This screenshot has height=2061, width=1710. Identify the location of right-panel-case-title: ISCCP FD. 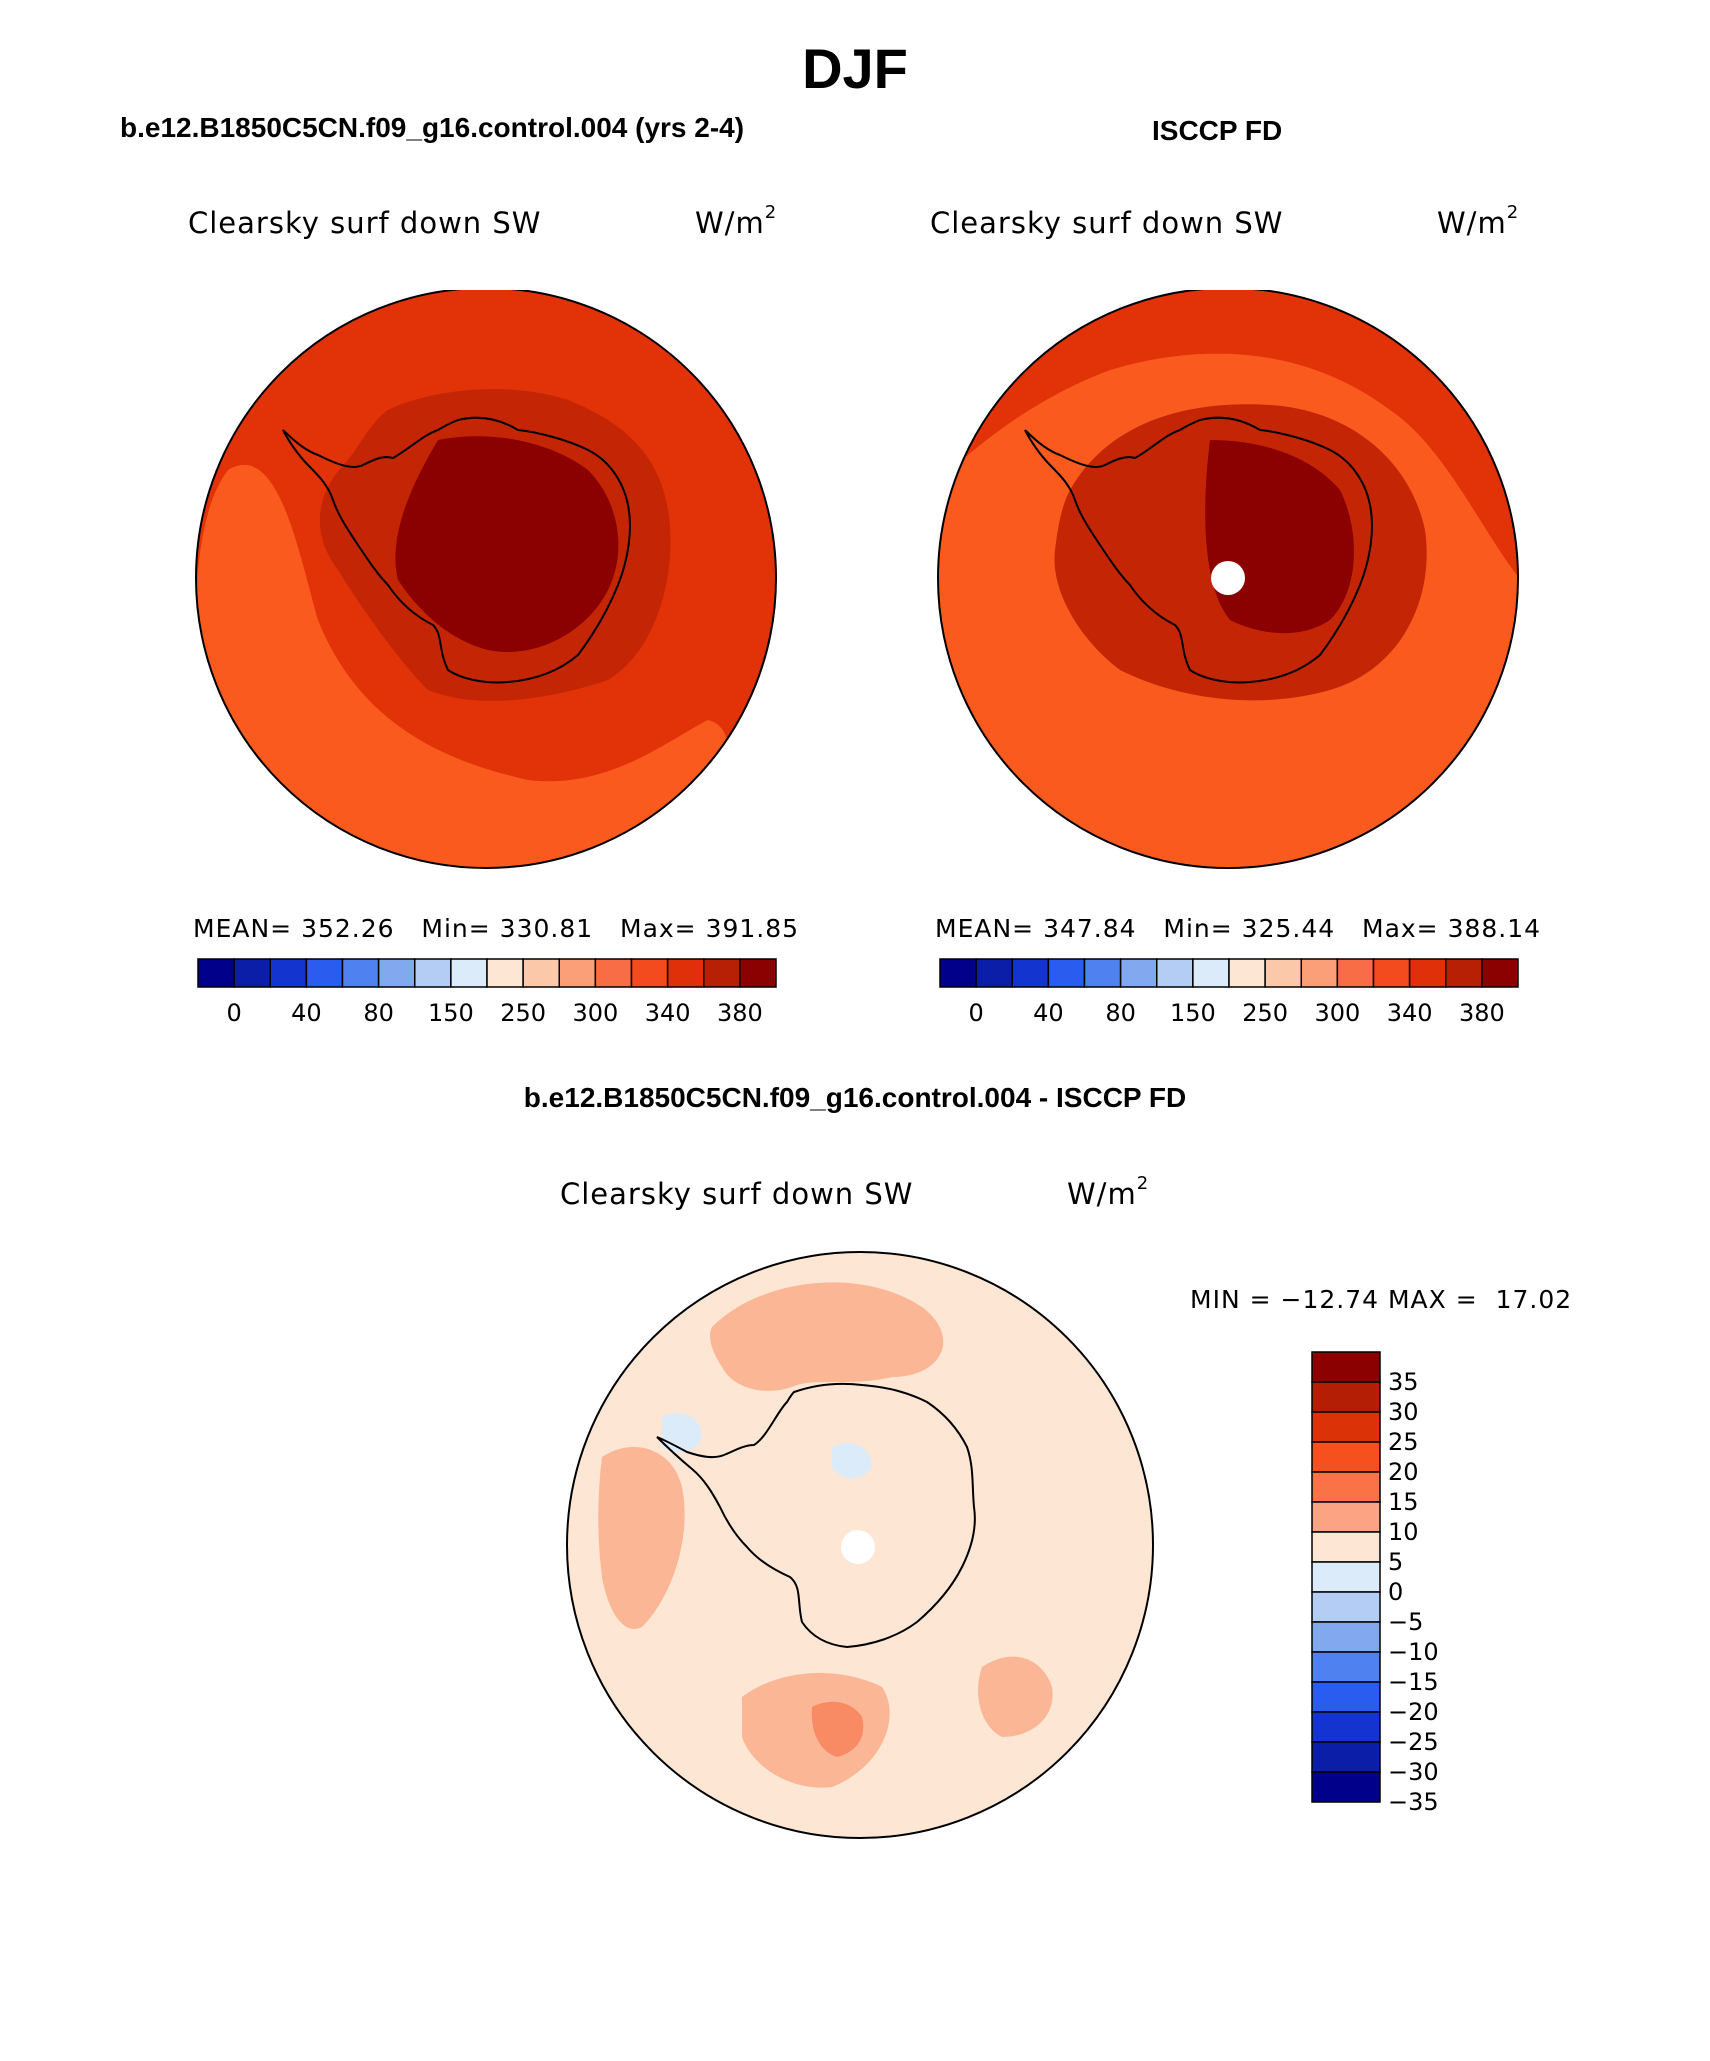
(1217, 130).